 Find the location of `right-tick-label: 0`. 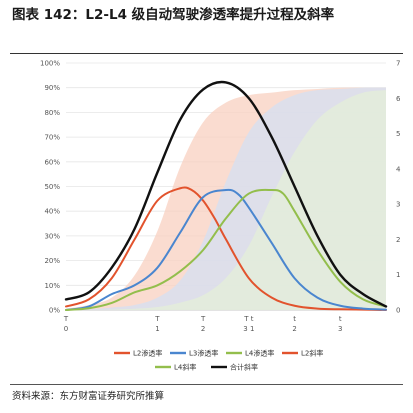

right-tick-label: 0 is located at coordinates (398, 311).